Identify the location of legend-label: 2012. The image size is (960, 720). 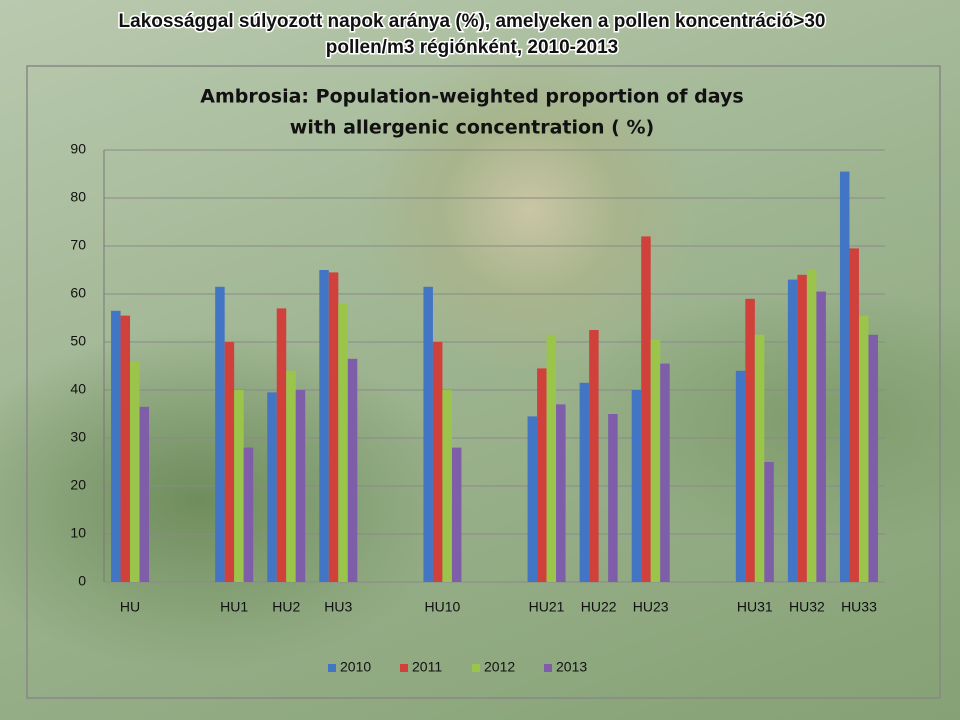
(499, 667).